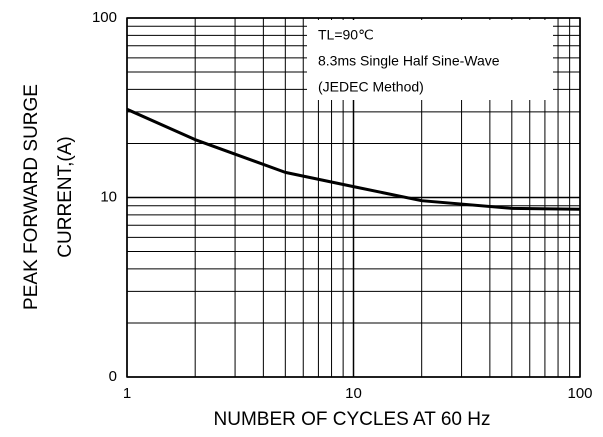  What do you see at coordinates (352, 419) in the screenshot?
I see `x-axis-label: NUMBER OF CYCLES AT 60 Hz` at bounding box center [352, 419].